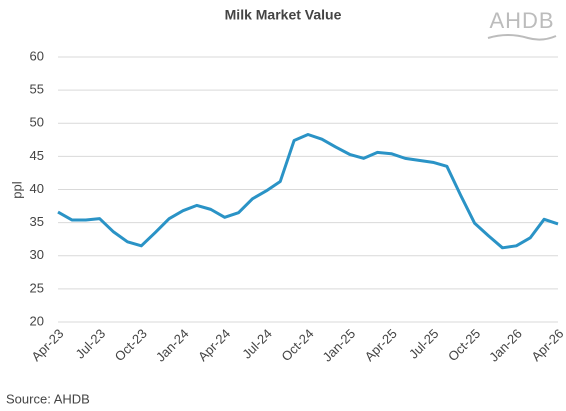 The width and height of the screenshot is (566, 411). Describe the element at coordinates (91, 344) in the screenshot. I see `x-tick-label: Jul-23` at that location.